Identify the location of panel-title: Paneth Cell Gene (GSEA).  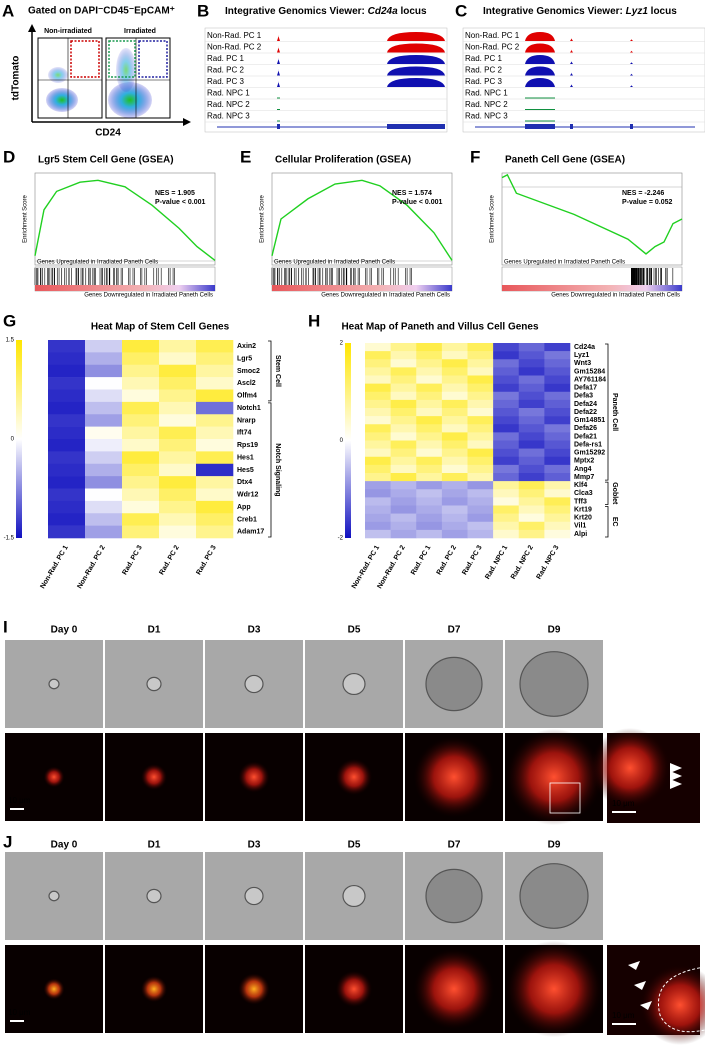
(565, 160).